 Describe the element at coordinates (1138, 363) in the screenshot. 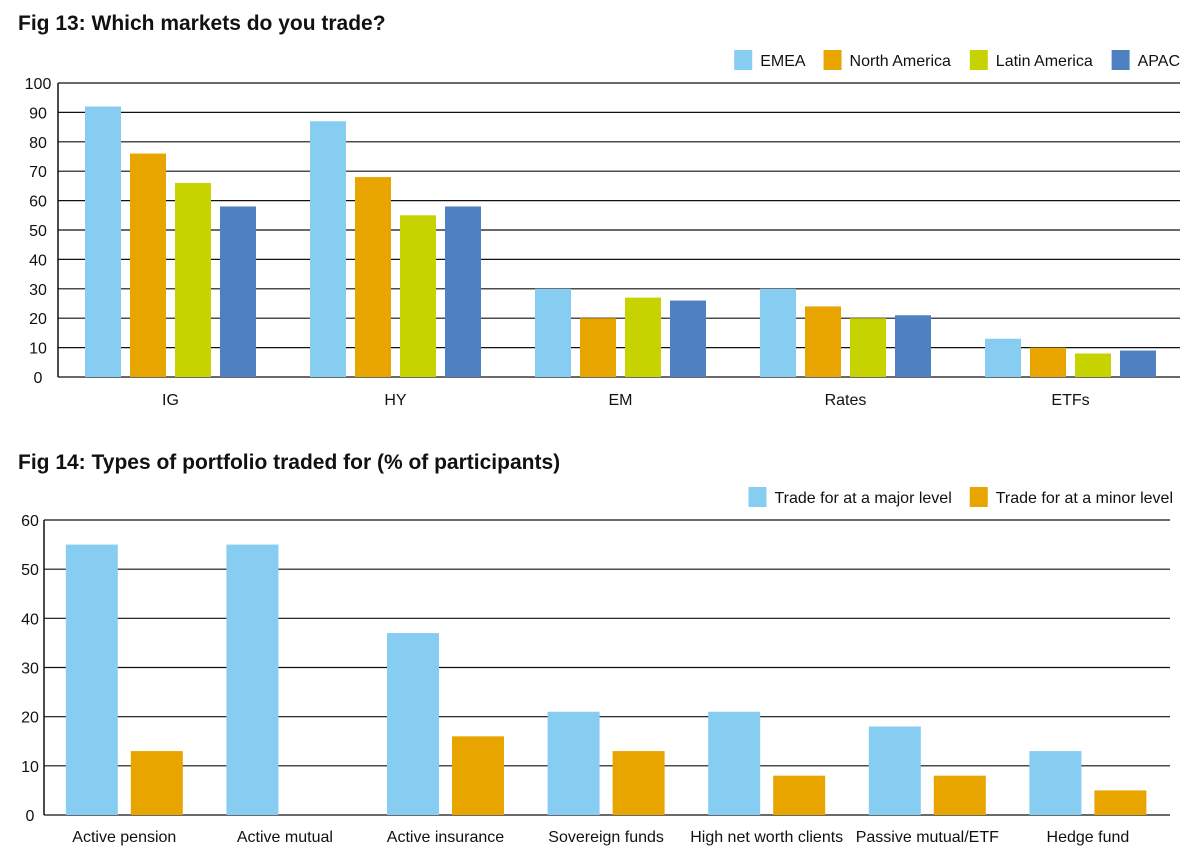

I see `bar-etfs-apac` at that location.